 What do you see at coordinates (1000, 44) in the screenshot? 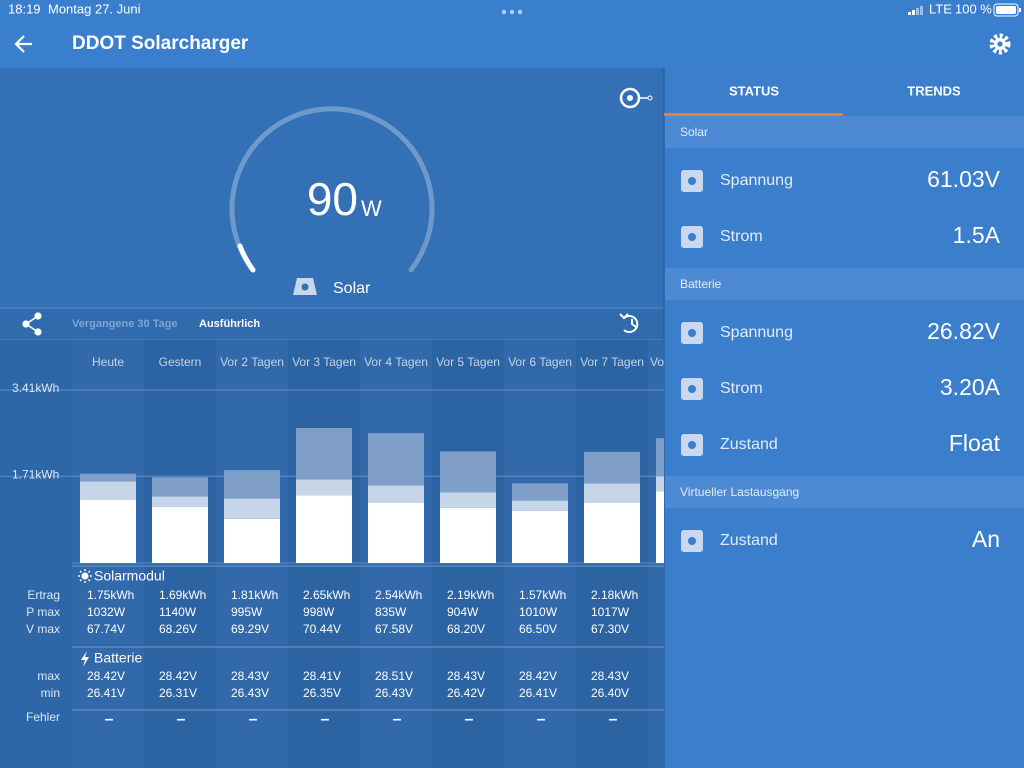
I see `settings-button` at bounding box center [1000, 44].